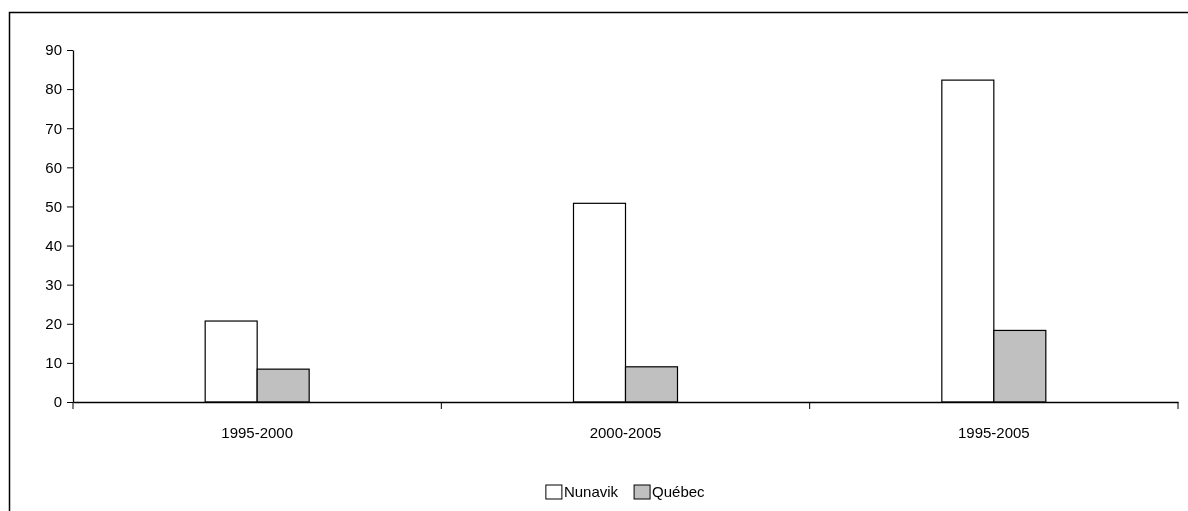  Describe the element at coordinates (53, 324) in the screenshot. I see `y-tick-label: 20` at that location.